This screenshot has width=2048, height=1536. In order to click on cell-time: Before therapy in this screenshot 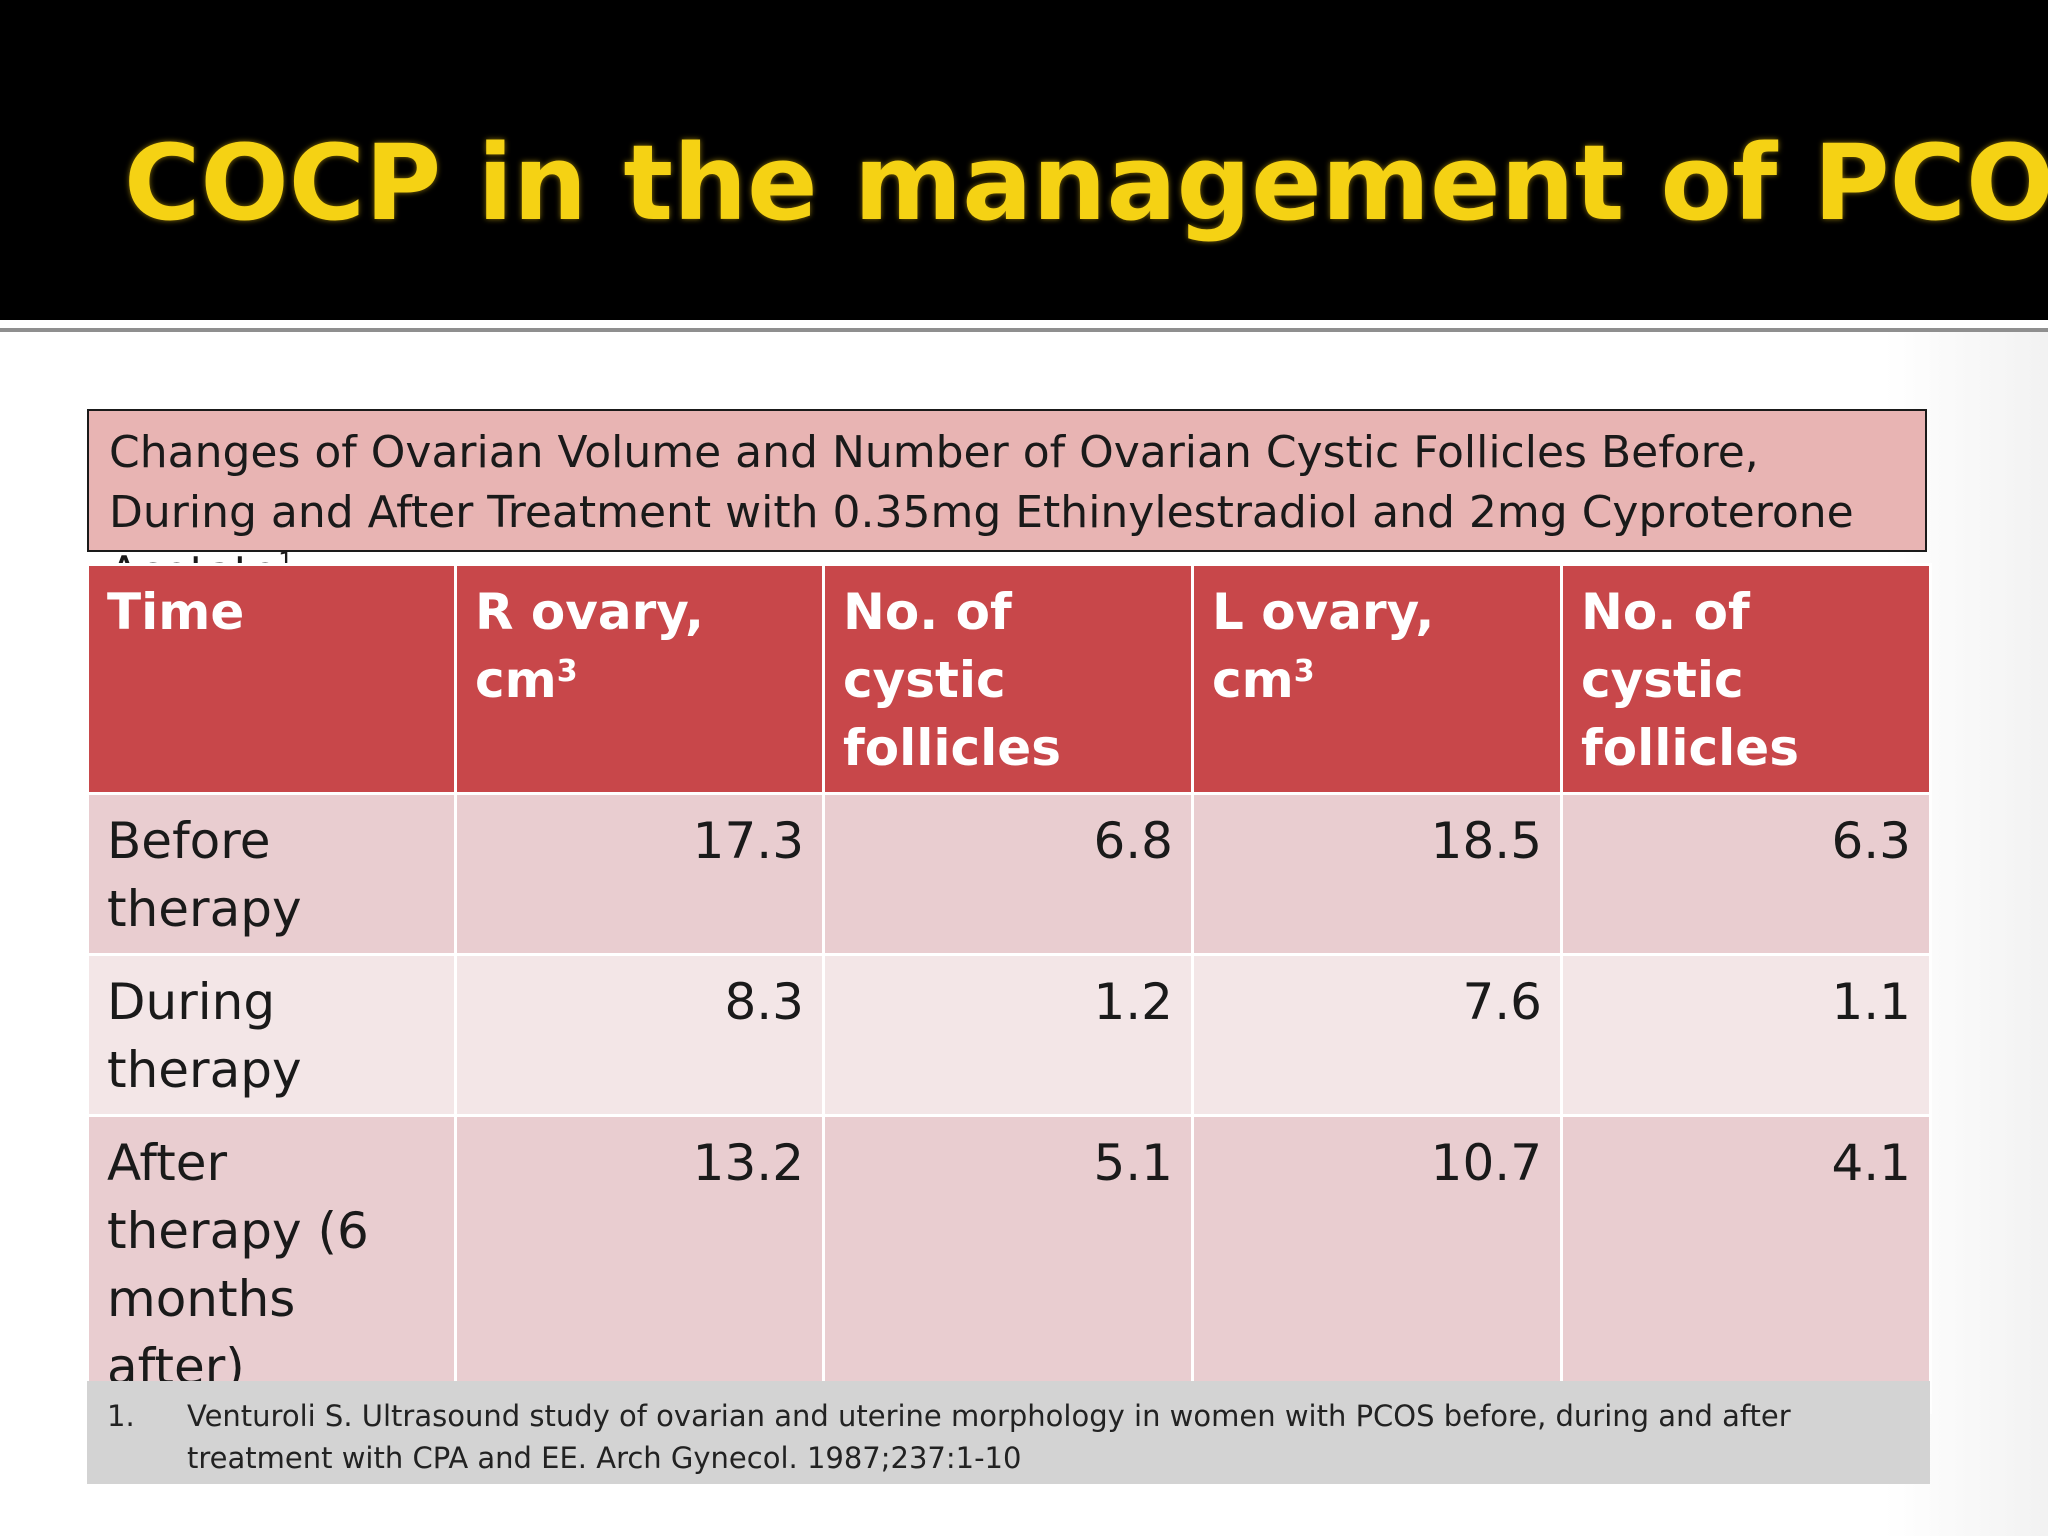, I will do `click(271, 874)`.